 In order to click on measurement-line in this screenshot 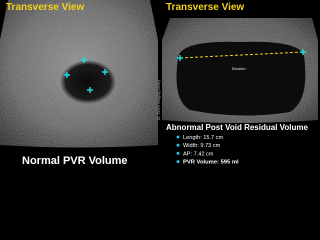, I will do `click(241, 55)`.